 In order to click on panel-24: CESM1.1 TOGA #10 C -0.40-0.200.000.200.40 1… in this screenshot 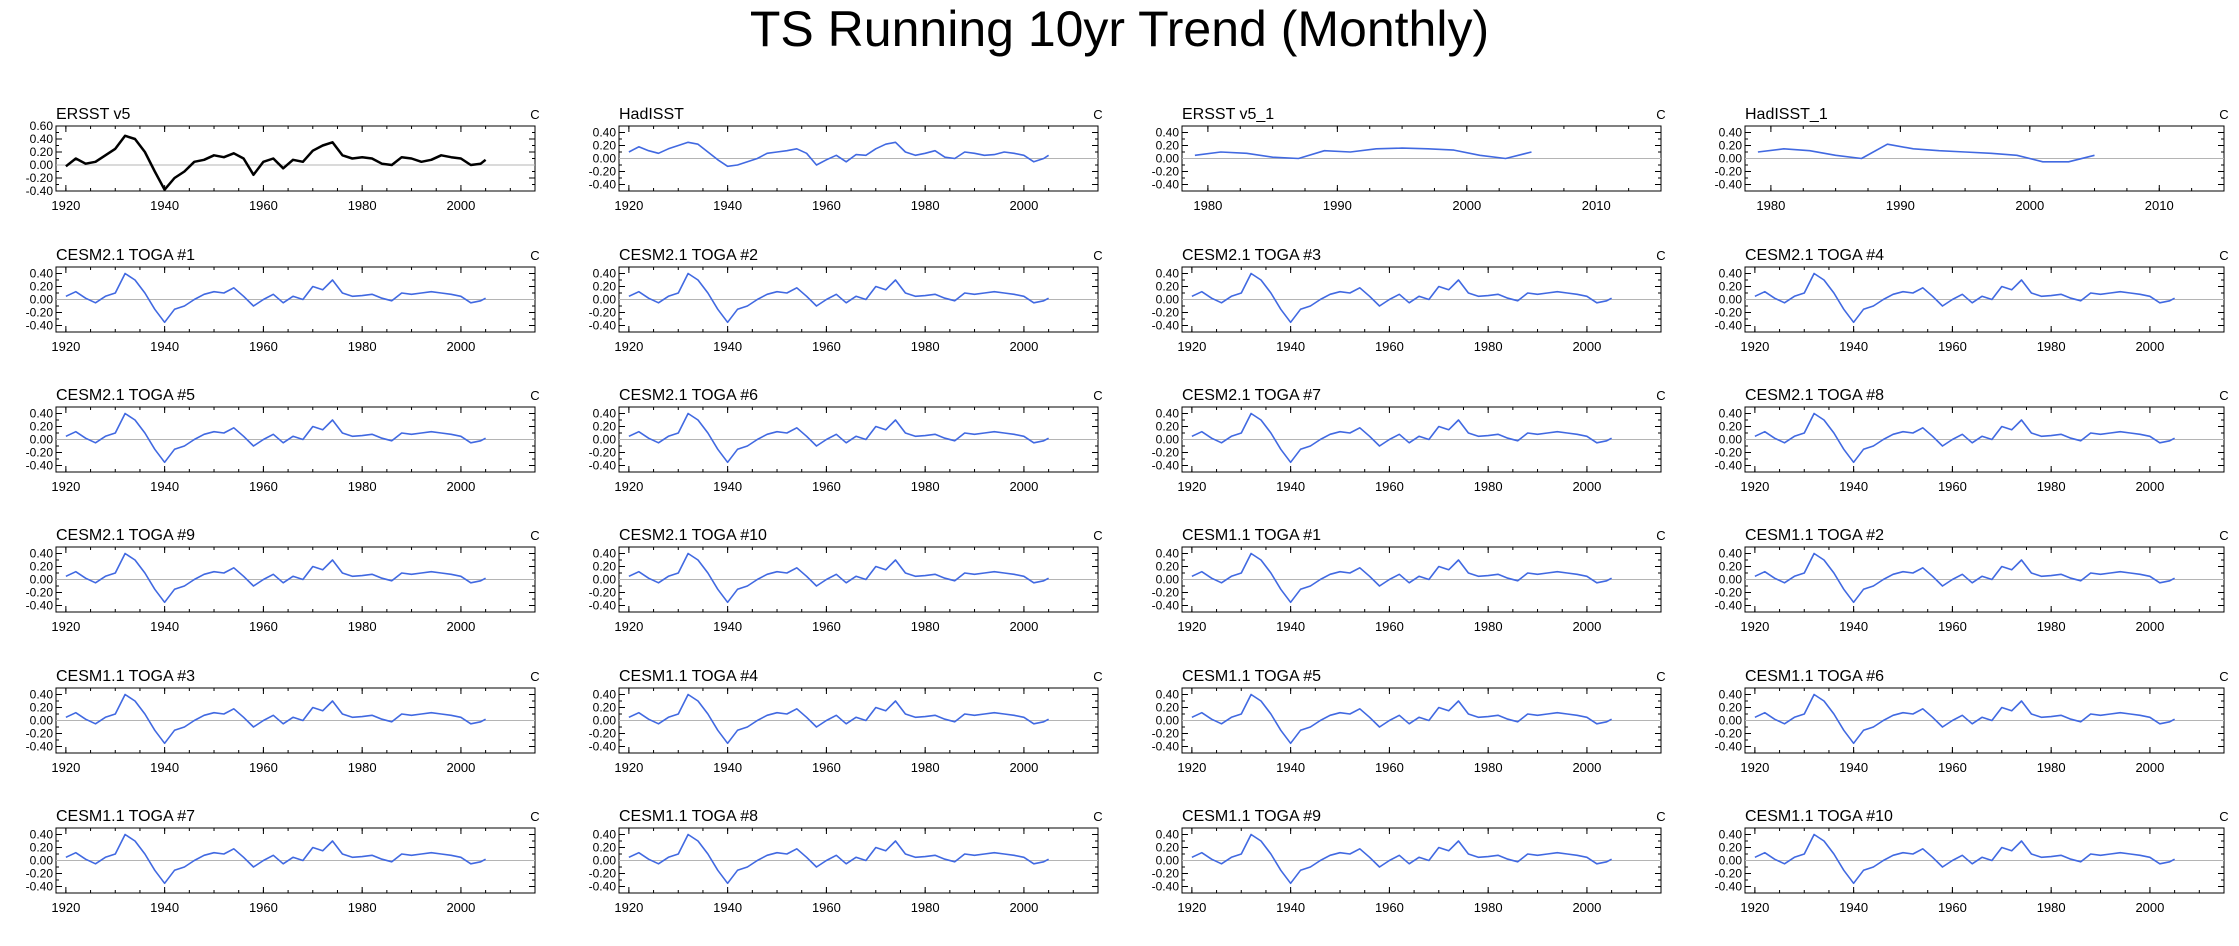, I will do `click(1972, 861)`.